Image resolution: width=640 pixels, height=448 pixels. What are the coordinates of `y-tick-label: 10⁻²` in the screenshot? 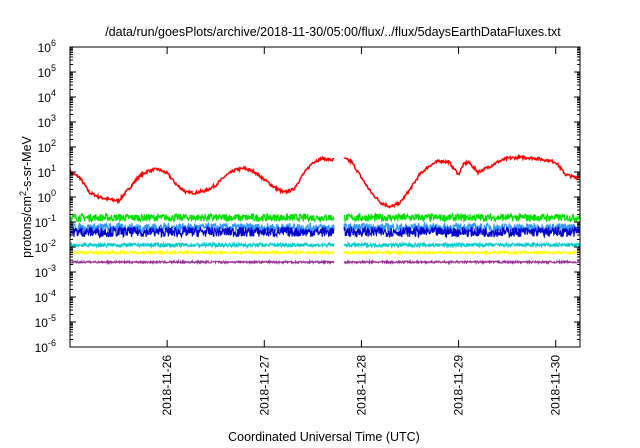 It's located at (45, 246).